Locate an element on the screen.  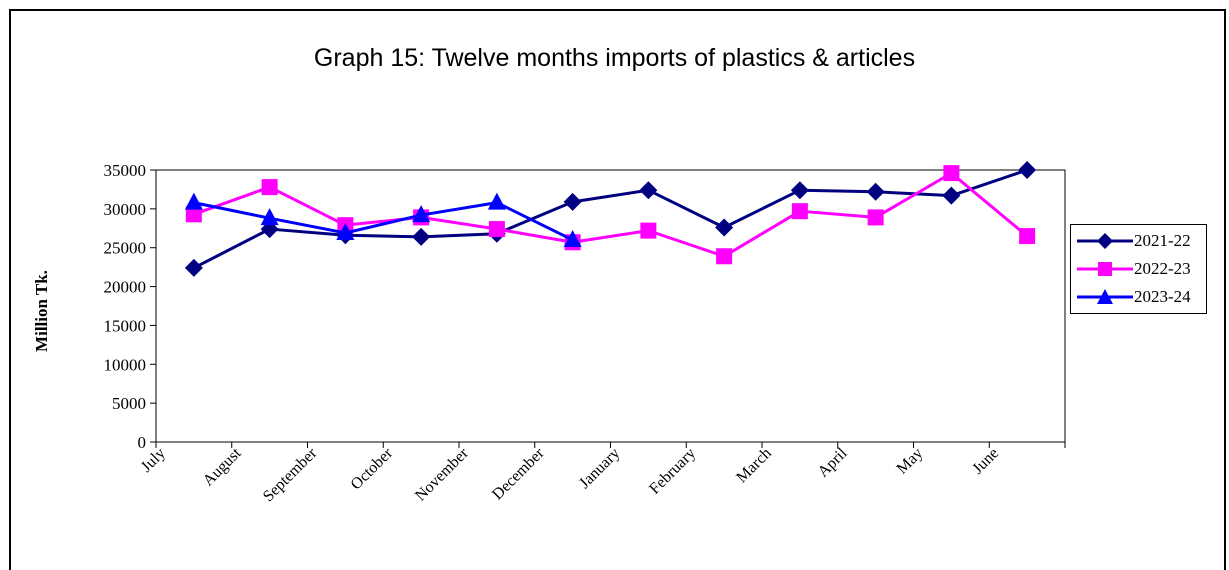
y-tick-label: 0 is located at coordinates (142, 442).